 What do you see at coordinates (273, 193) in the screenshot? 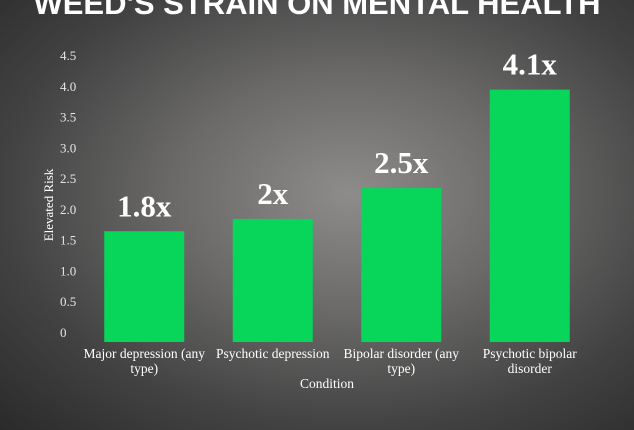
I see `value-label: 2x` at bounding box center [273, 193].